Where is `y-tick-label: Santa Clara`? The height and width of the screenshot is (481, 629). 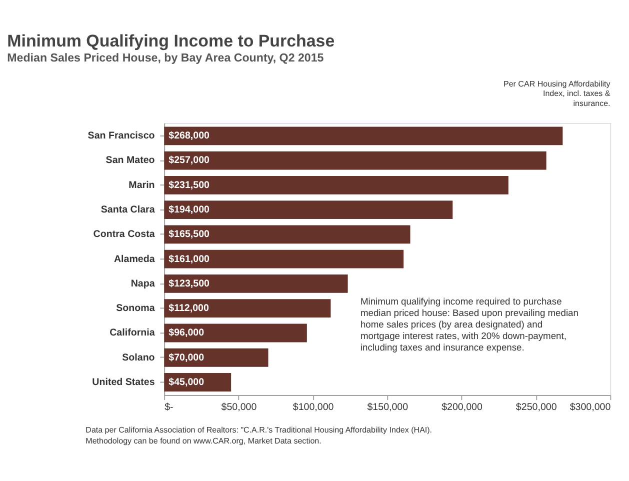 y-tick-label: Santa Clara is located at coordinates (128, 210).